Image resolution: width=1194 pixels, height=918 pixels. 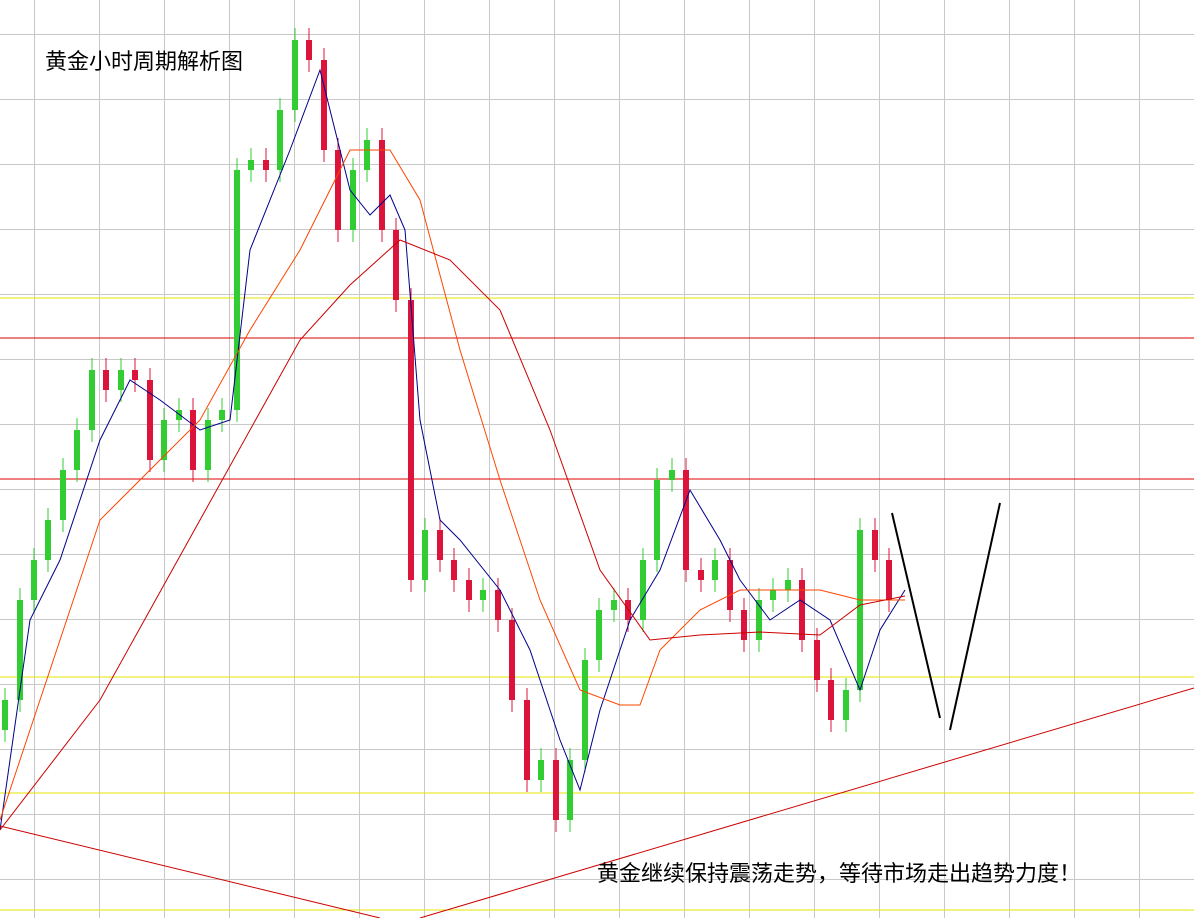 I want to click on annotation: 黄金继续保持震荡走势，等待市场走出趋势力度！, so click(x=839, y=874).